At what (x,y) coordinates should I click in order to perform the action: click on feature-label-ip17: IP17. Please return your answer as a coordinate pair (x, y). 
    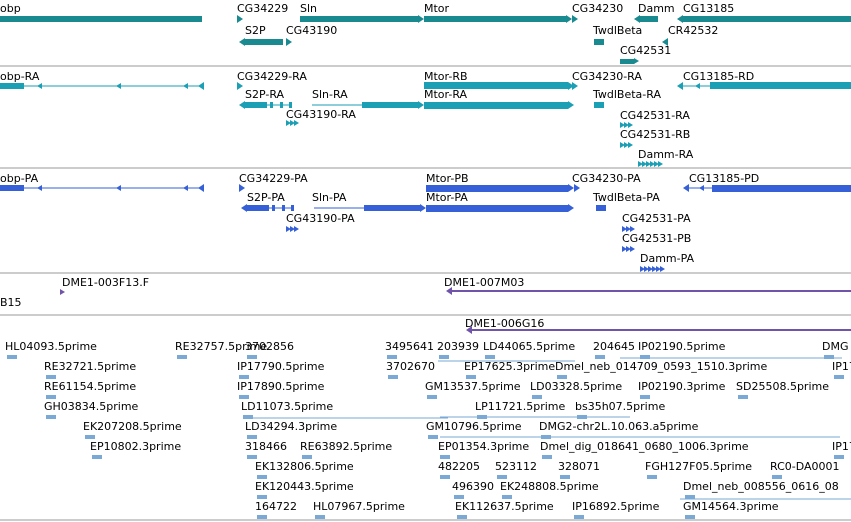
    Looking at the image, I should click on (841, 366).